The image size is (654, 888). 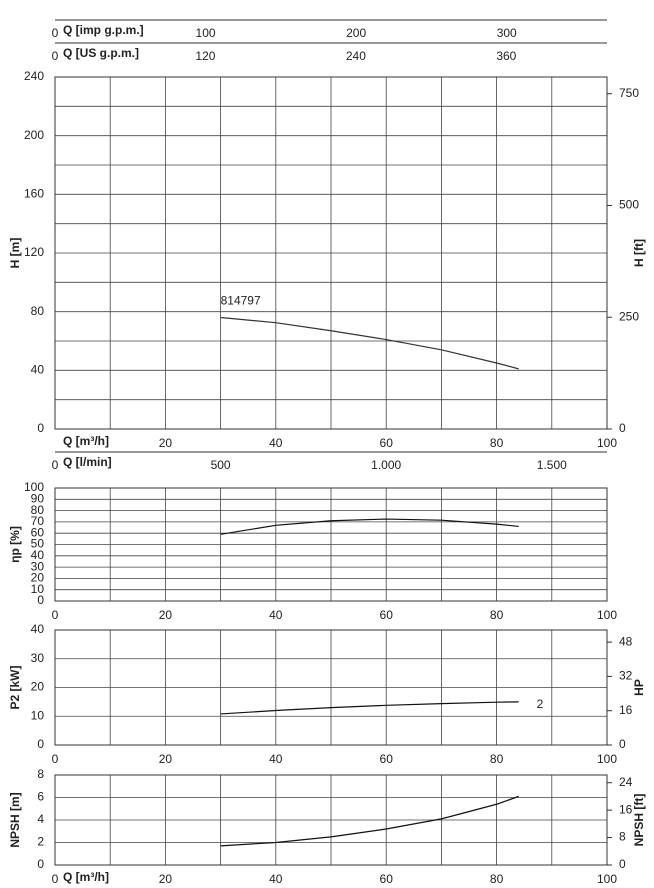 What do you see at coordinates (386, 465) in the screenshot?
I see `secondary-tick-label: 1.000` at bounding box center [386, 465].